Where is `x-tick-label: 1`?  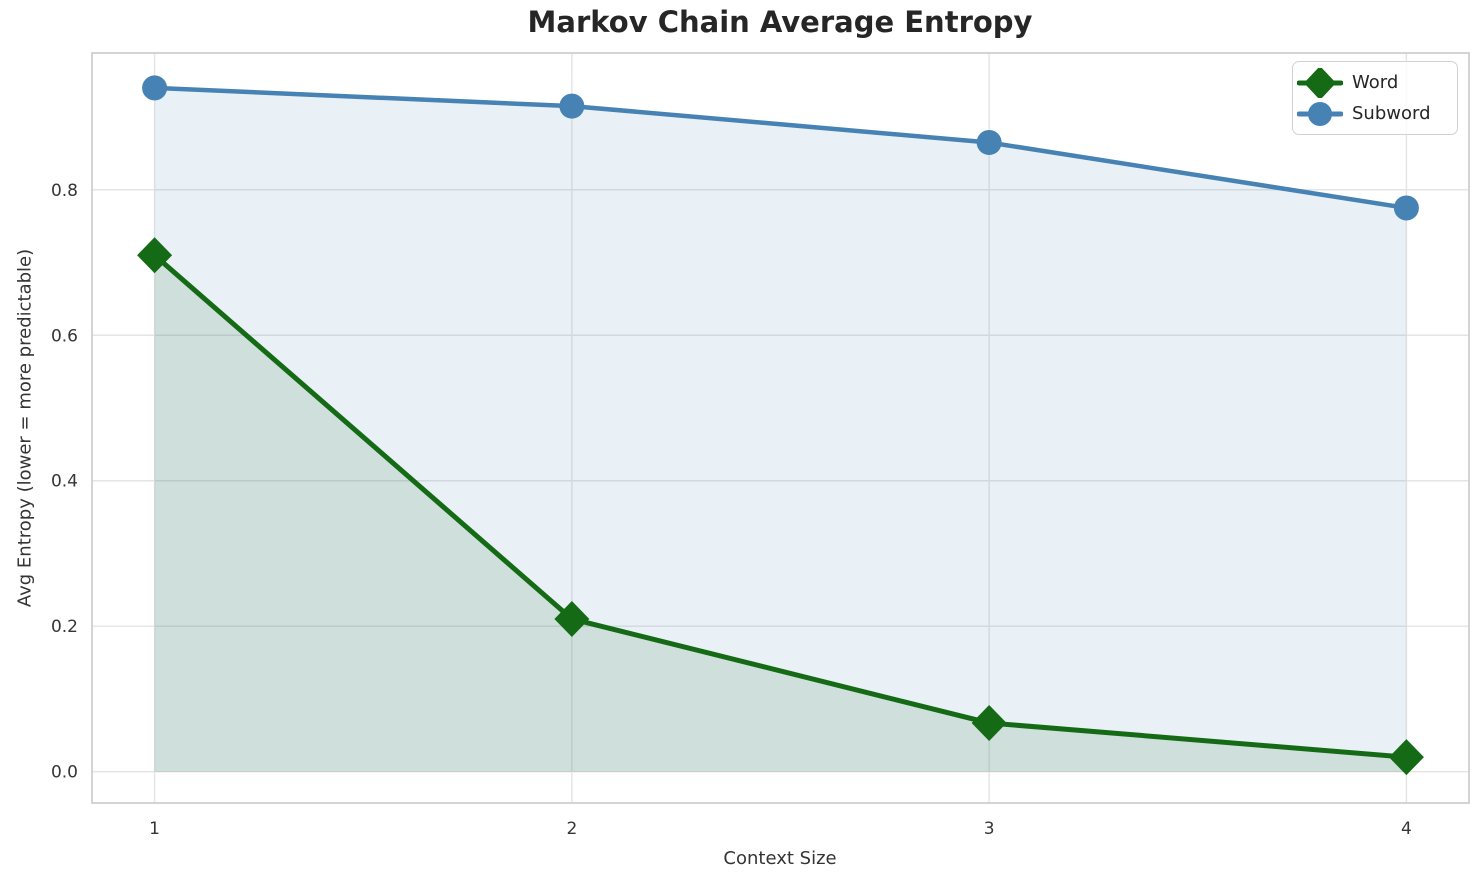 x-tick-label: 1 is located at coordinates (154, 829).